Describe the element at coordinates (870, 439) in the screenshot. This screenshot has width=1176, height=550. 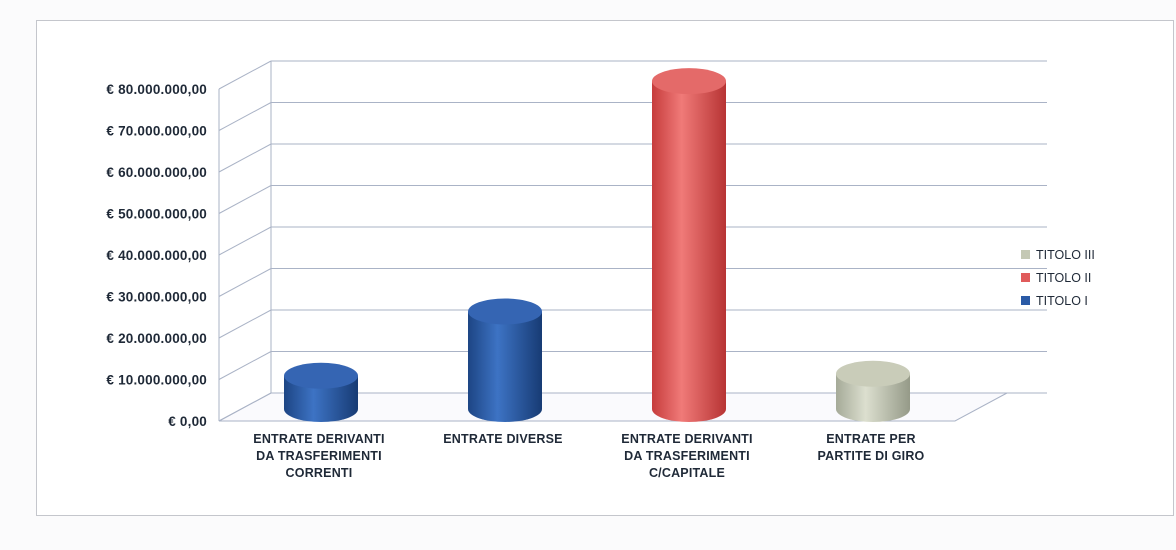
I see `x-category-label-line: ENTRATE PER` at that location.